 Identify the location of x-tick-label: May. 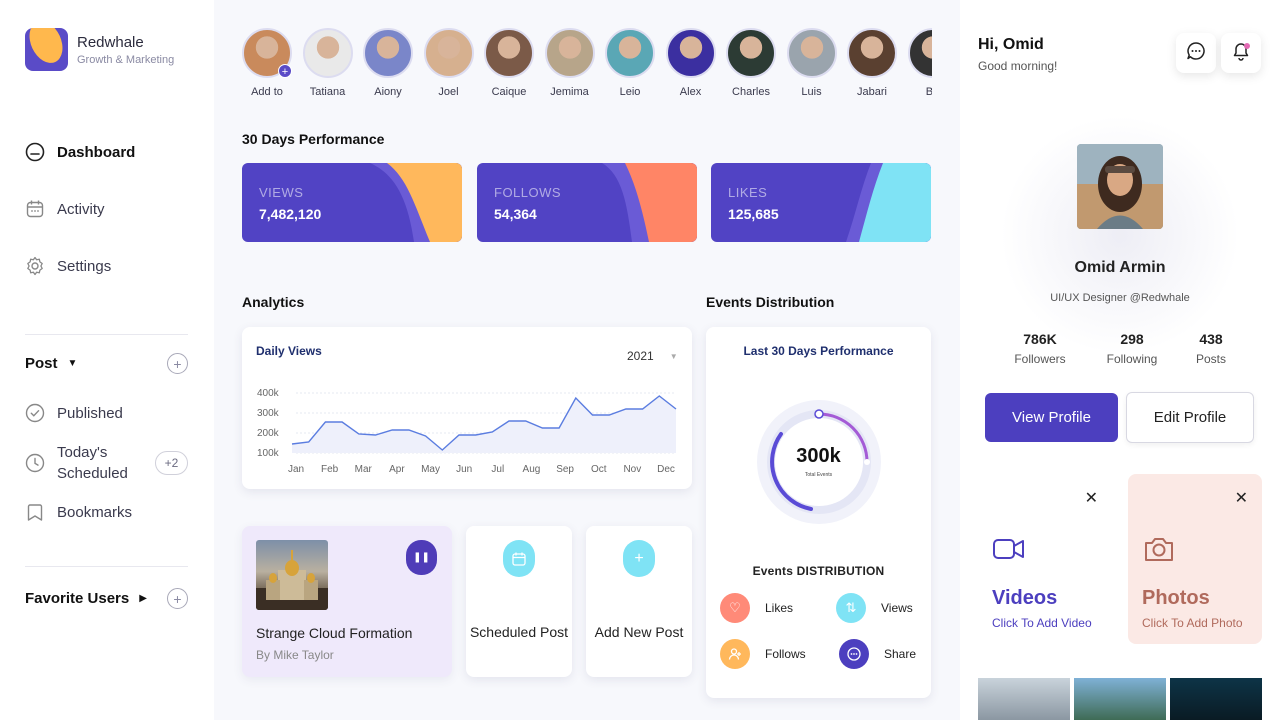
(430, 469).